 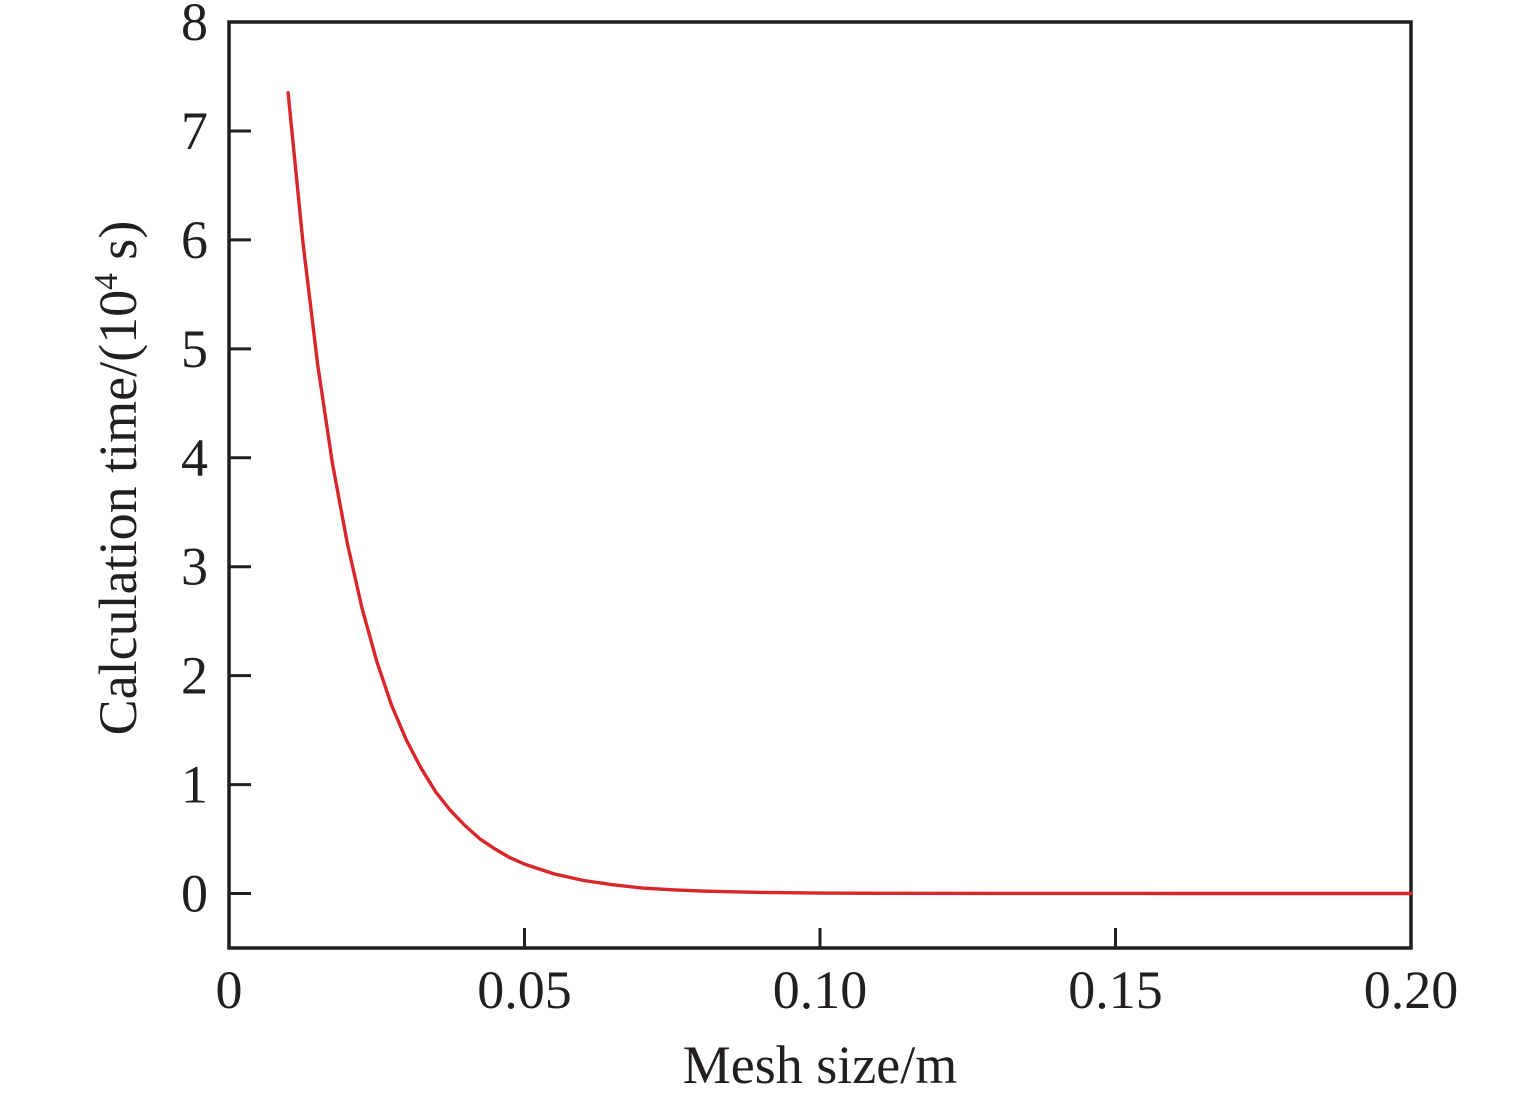 I want to click on x-tick-label: 0.05, so click(x=524, y=990).